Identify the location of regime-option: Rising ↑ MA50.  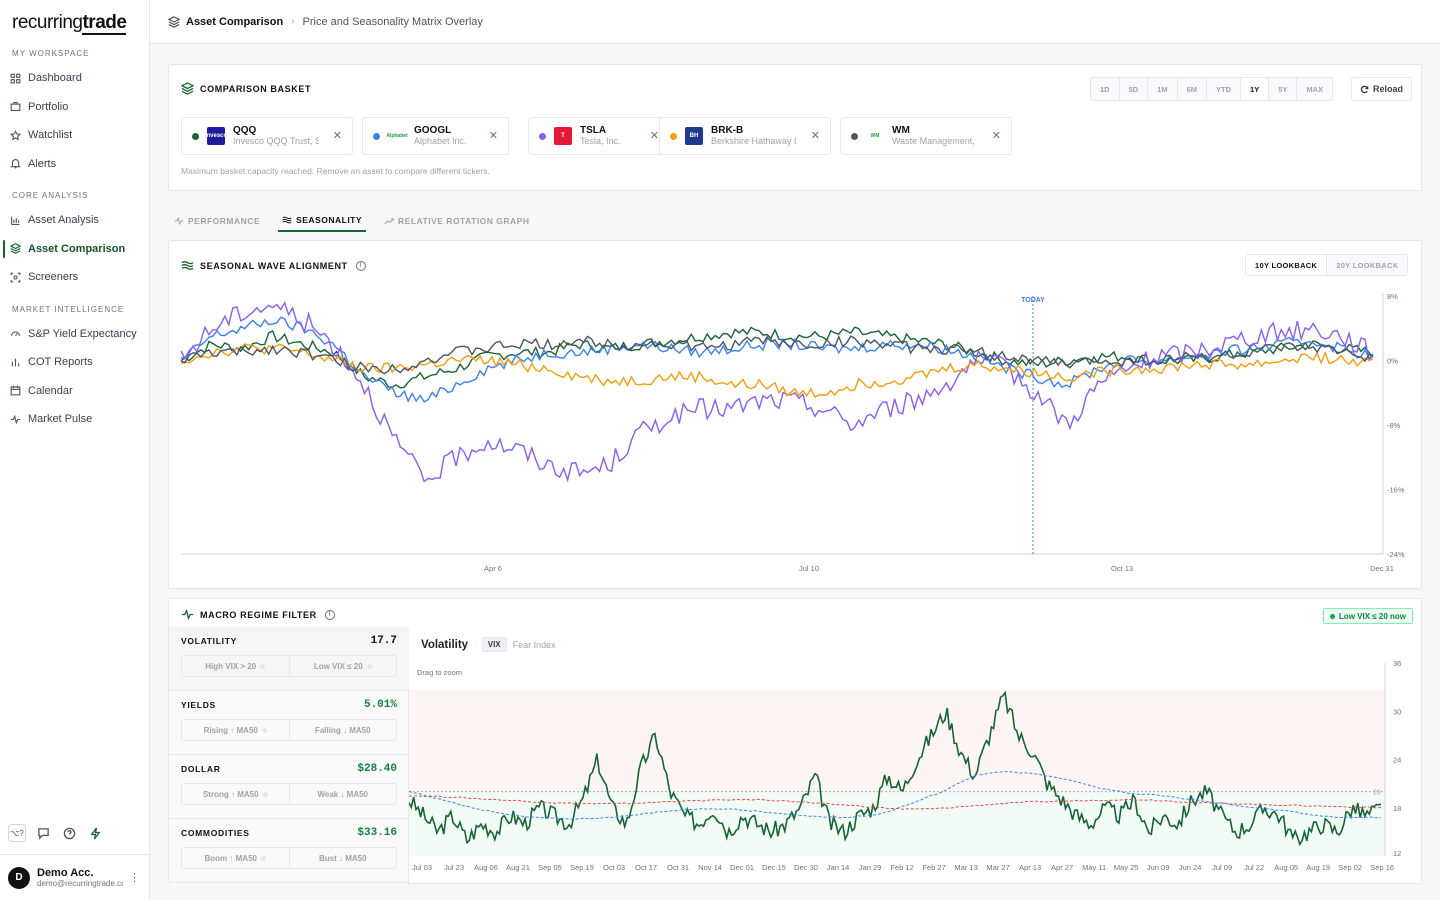
(236, 730).